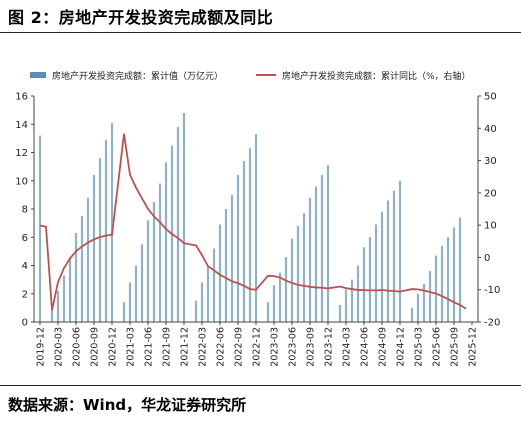 The height and width of the screenshot is (423, 521). I want to click on x-tick-label: 2025-06, so click(437, 347).